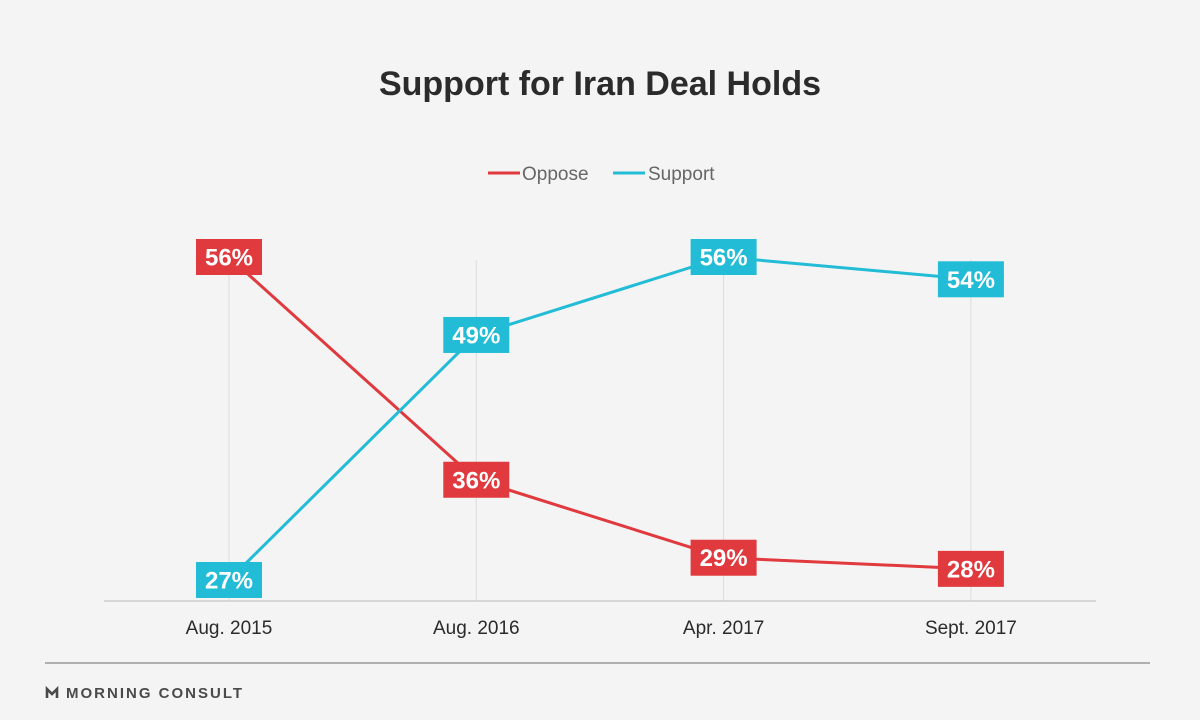  I want to click on svg-text: 28%, so click(971, 569).